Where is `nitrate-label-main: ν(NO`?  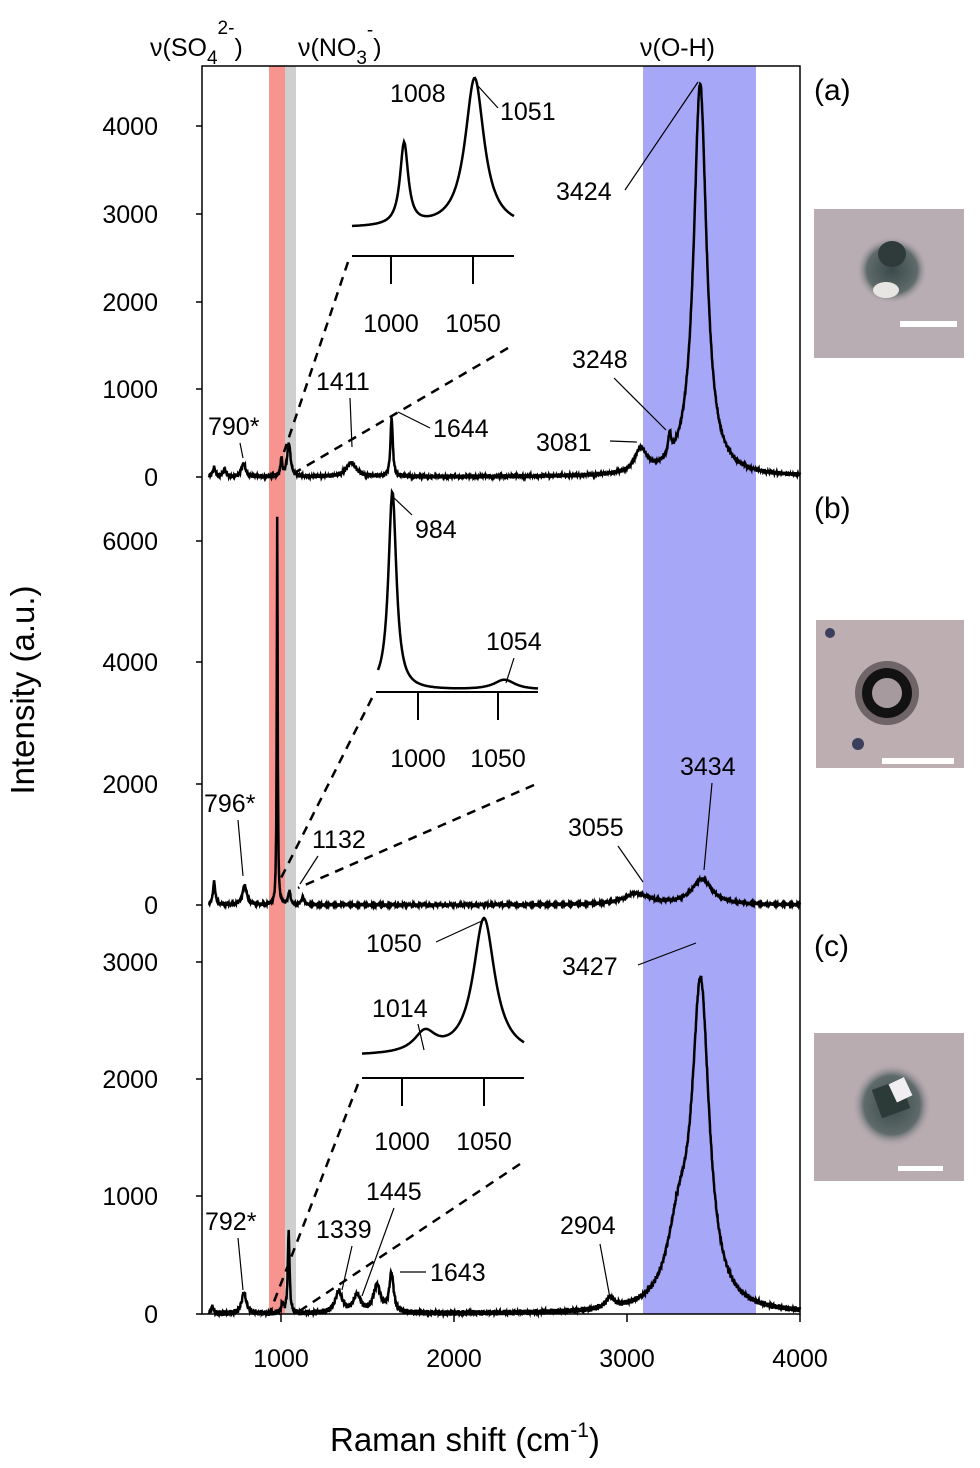
nitrate-label-main: ν(NO is located at coordinates (327, 48).